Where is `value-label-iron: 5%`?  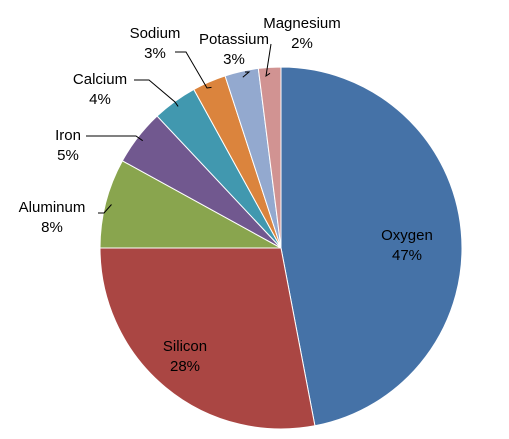 value-label-iron: 5% is located at coordinates (68, 155).